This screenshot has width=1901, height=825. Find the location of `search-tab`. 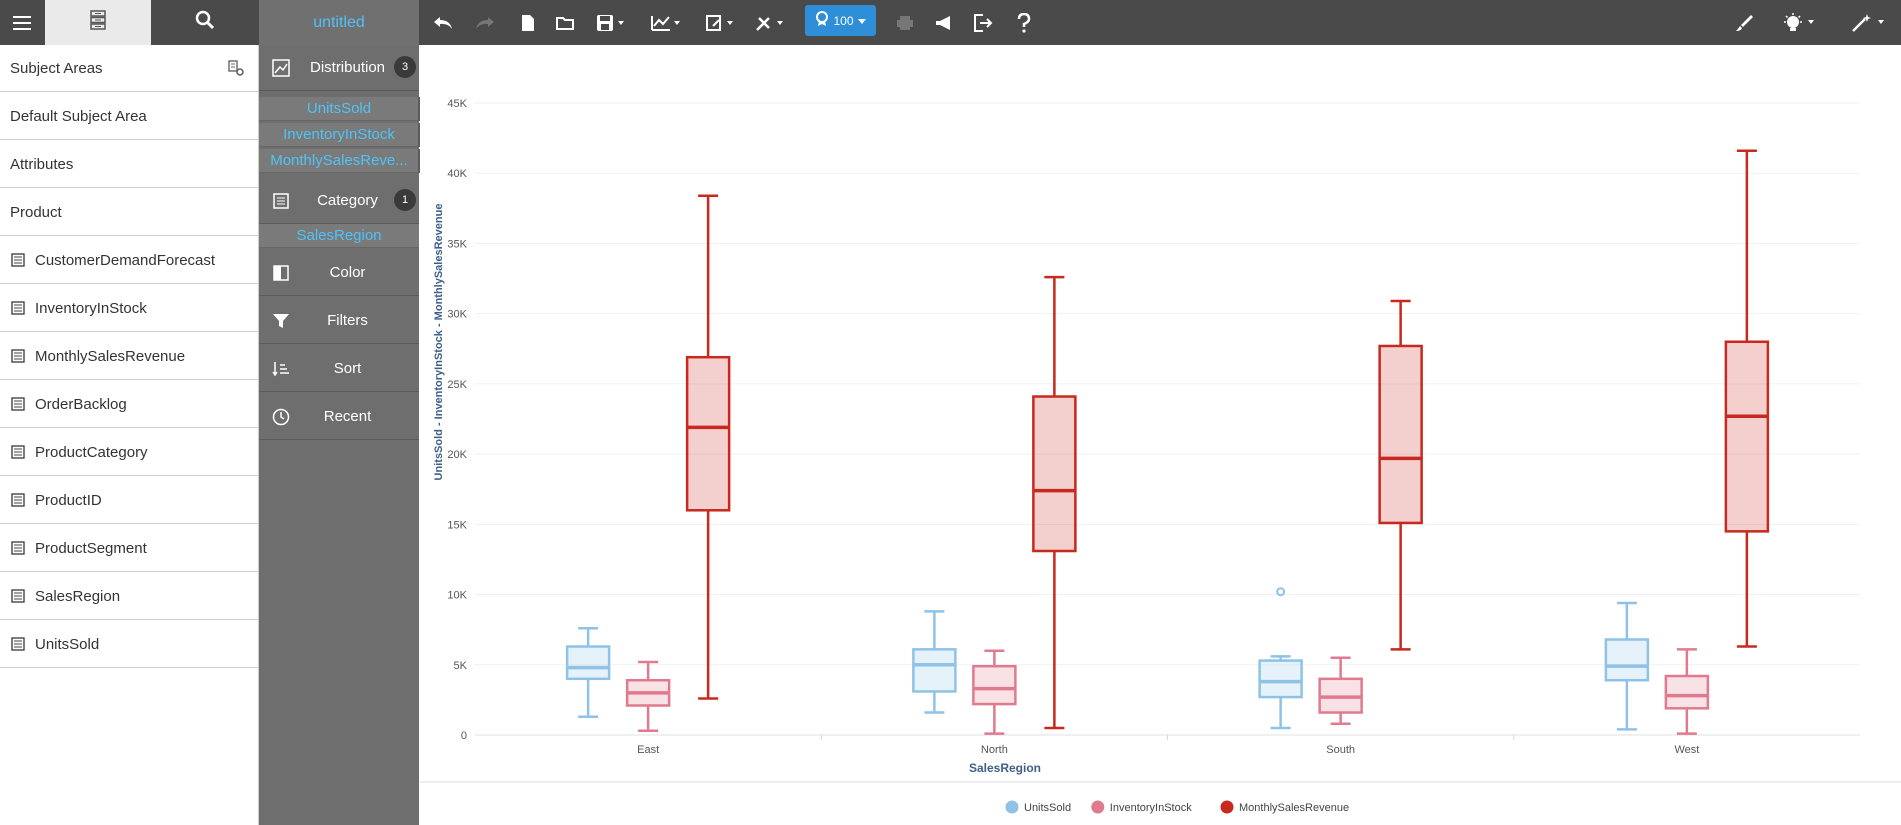

search-tab is located at coordinates (205, 22).